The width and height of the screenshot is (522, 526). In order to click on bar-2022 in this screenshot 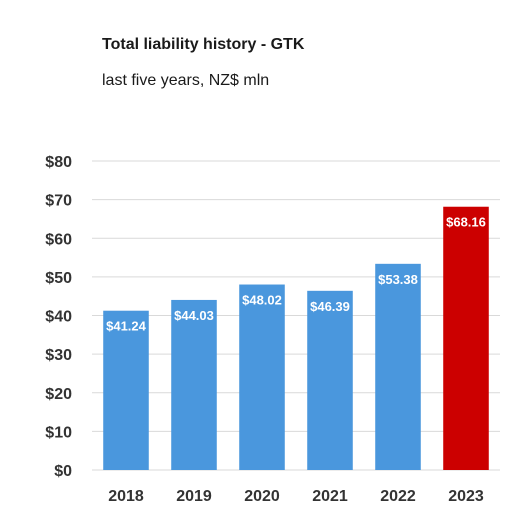, I will do `click(398, 366)`.